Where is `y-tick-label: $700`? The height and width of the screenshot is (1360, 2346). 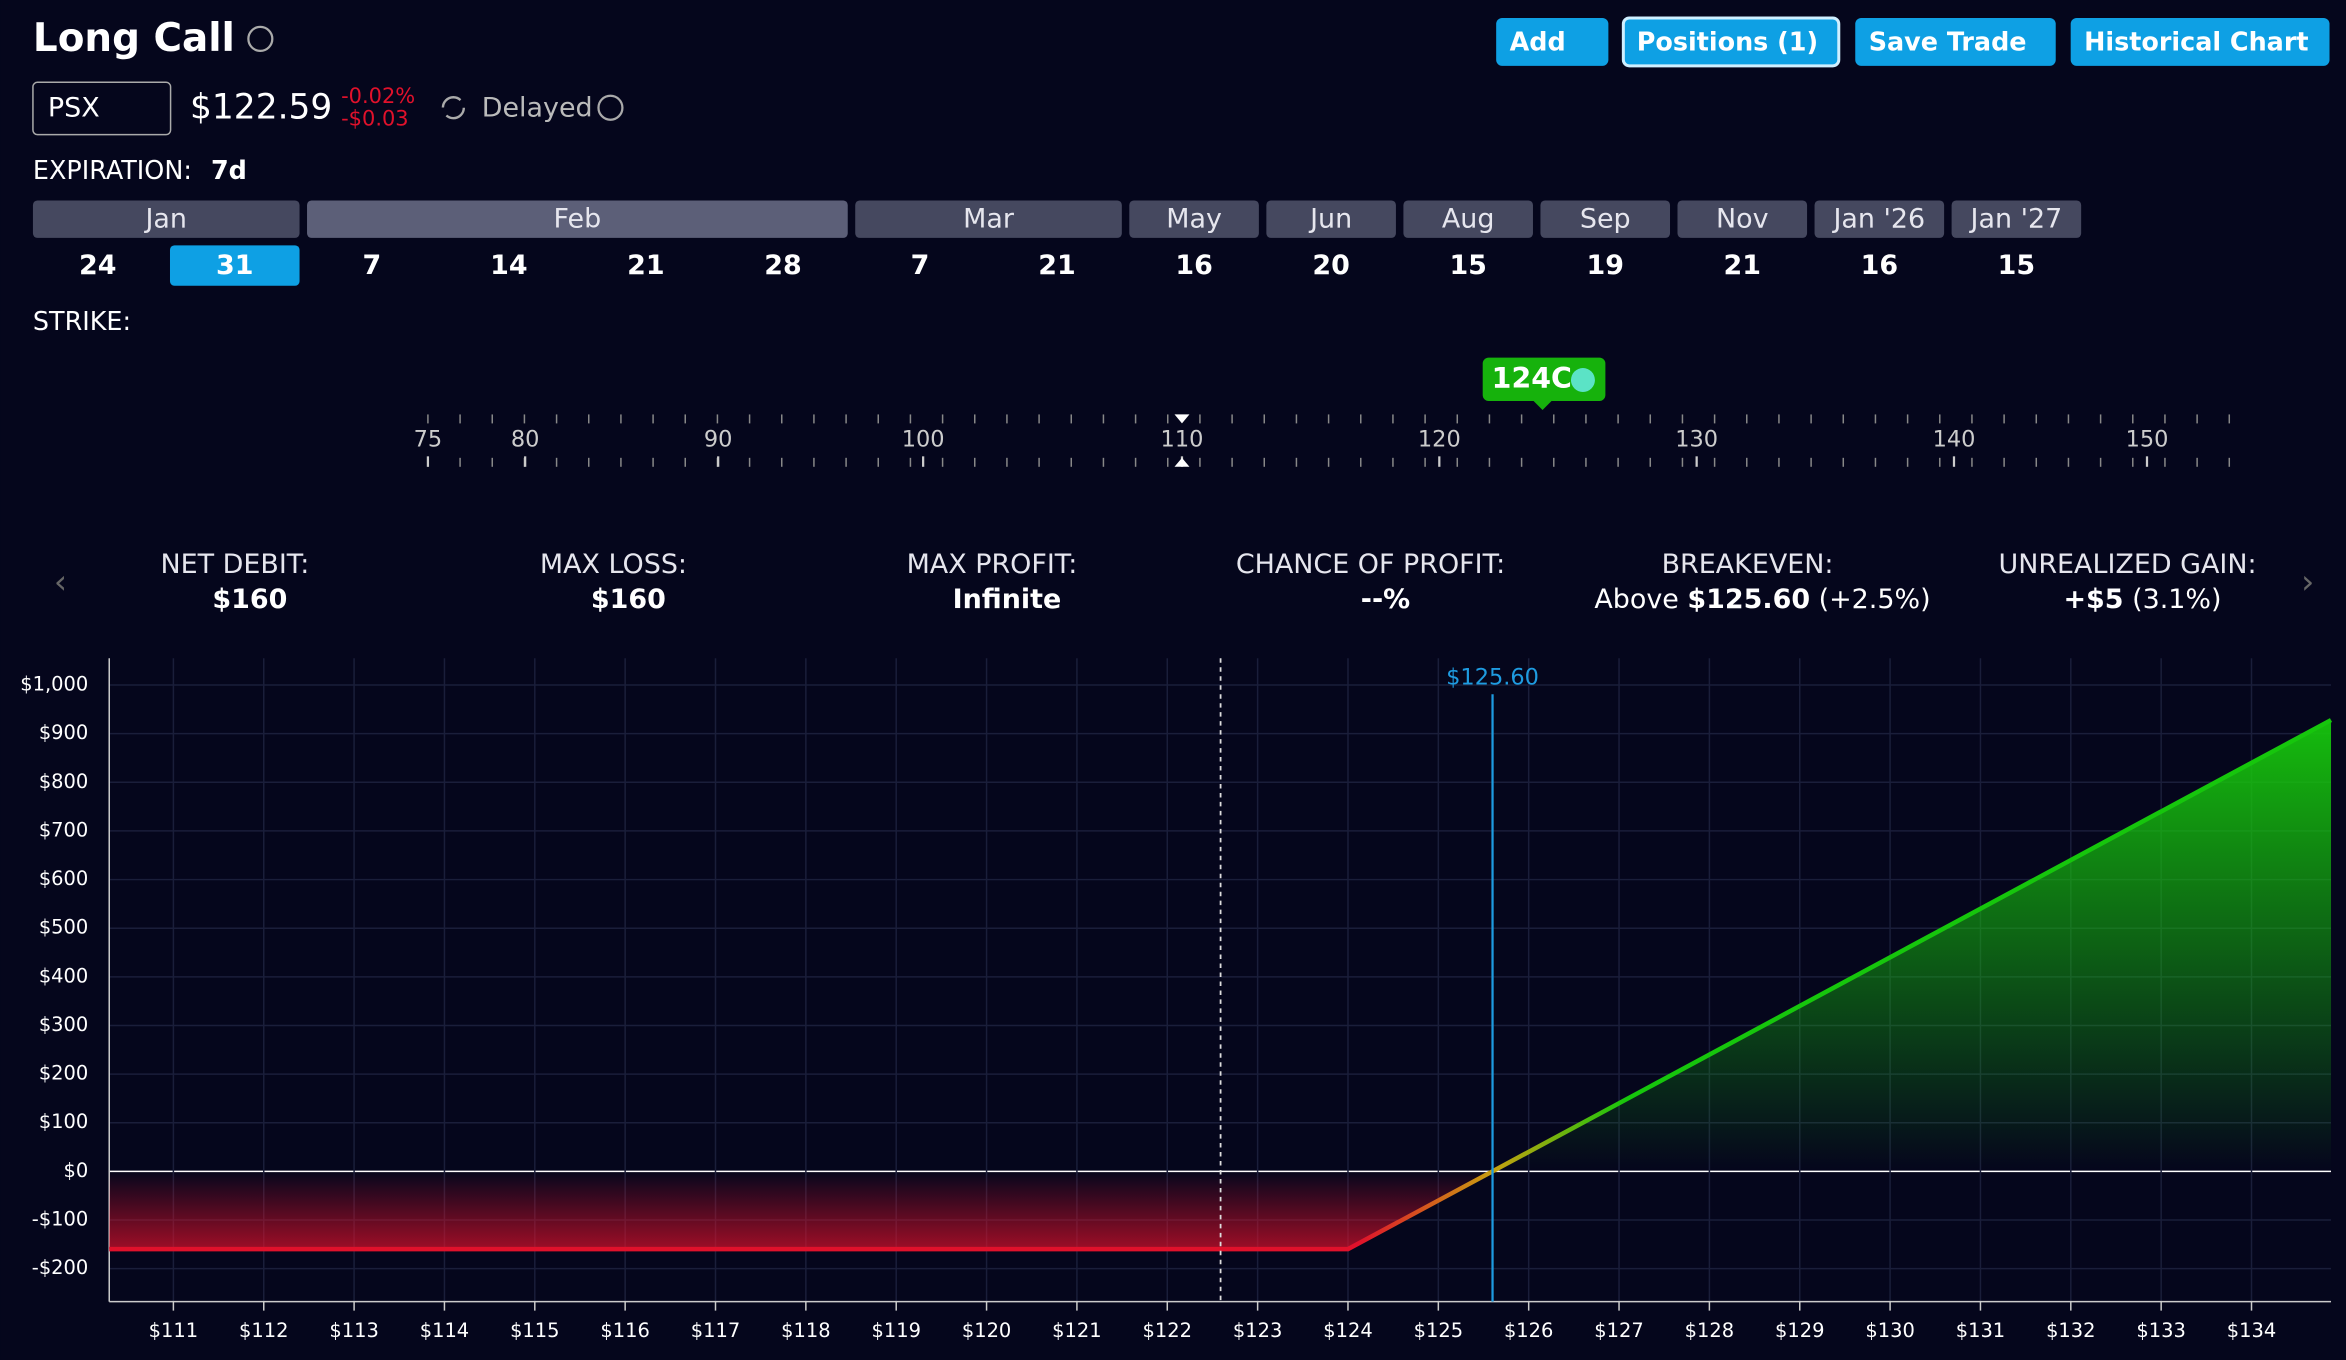
y-tick-label: $700 is located at coordinates (63, 829).